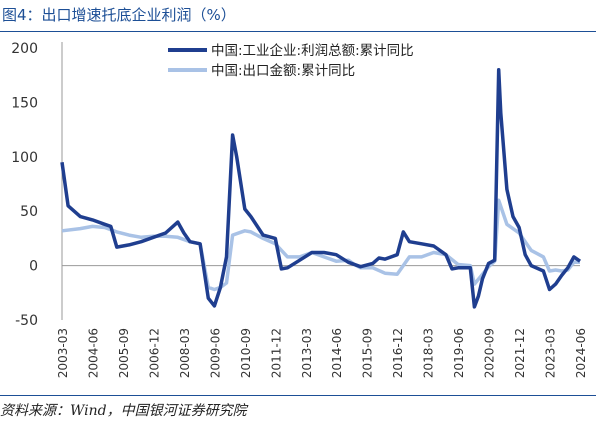 This screenshot has width=596, height=426. I want to click on x-tick-label: 2016-12, so click(398, 353).